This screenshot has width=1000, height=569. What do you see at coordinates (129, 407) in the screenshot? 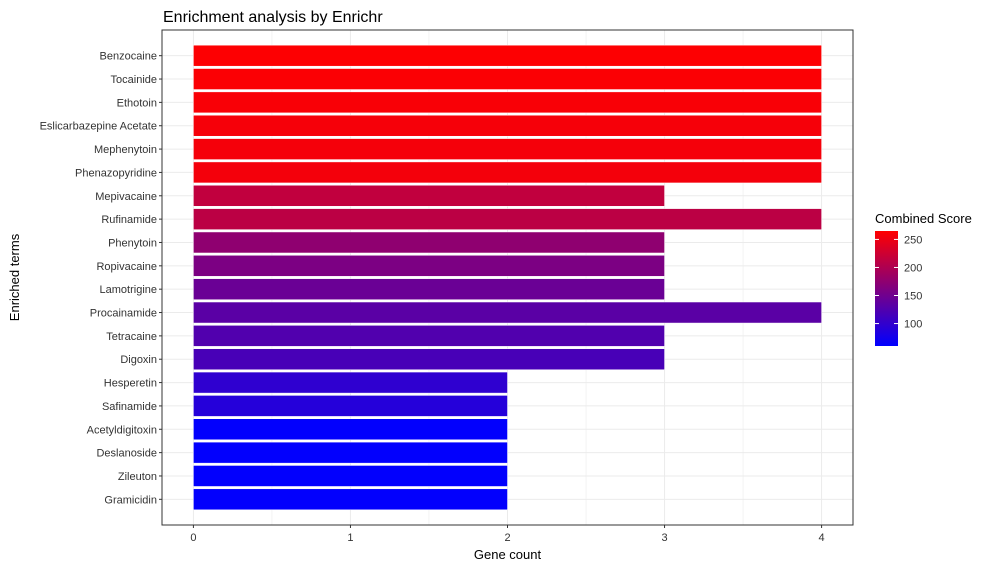
I see `y-tick-label: Safinamide` at bounding box center [129, 407].